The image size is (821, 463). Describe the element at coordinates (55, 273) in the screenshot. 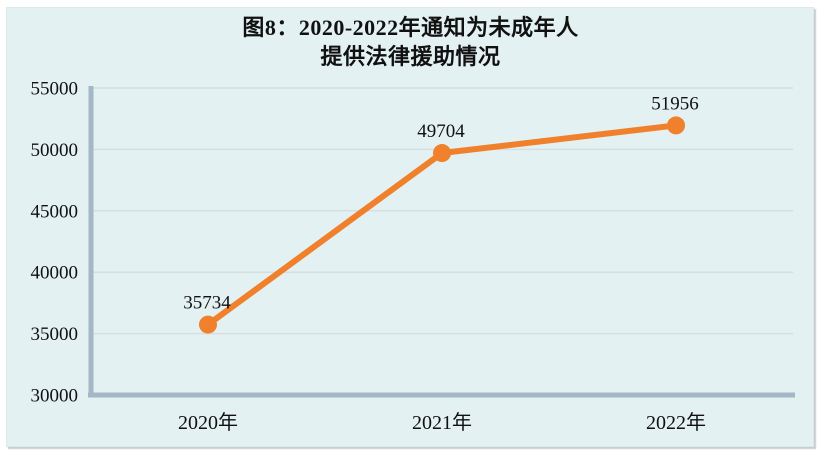

I see `y-axis-tick-label: 40000` at that location.